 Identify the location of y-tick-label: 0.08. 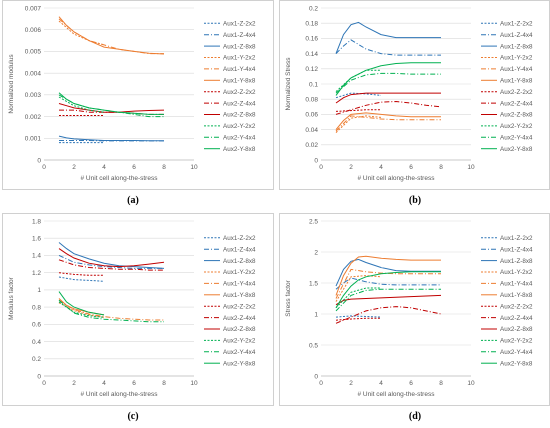
(311, 100).